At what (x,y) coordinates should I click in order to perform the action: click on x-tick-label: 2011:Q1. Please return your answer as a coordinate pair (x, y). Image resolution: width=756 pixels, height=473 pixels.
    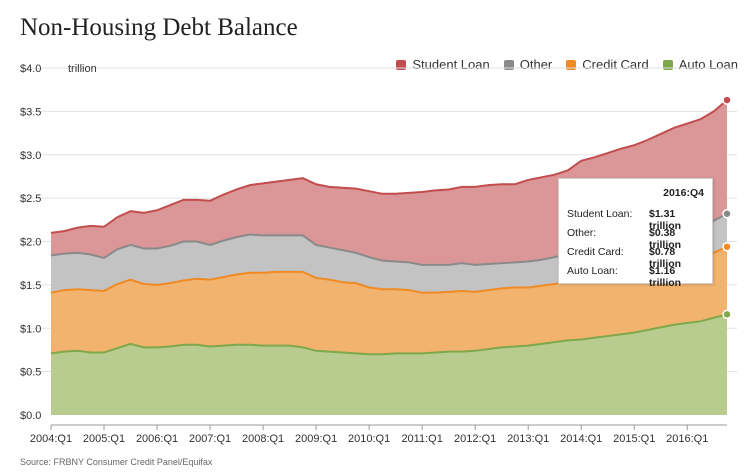
    Looking at the image, I should click on (421, 439).